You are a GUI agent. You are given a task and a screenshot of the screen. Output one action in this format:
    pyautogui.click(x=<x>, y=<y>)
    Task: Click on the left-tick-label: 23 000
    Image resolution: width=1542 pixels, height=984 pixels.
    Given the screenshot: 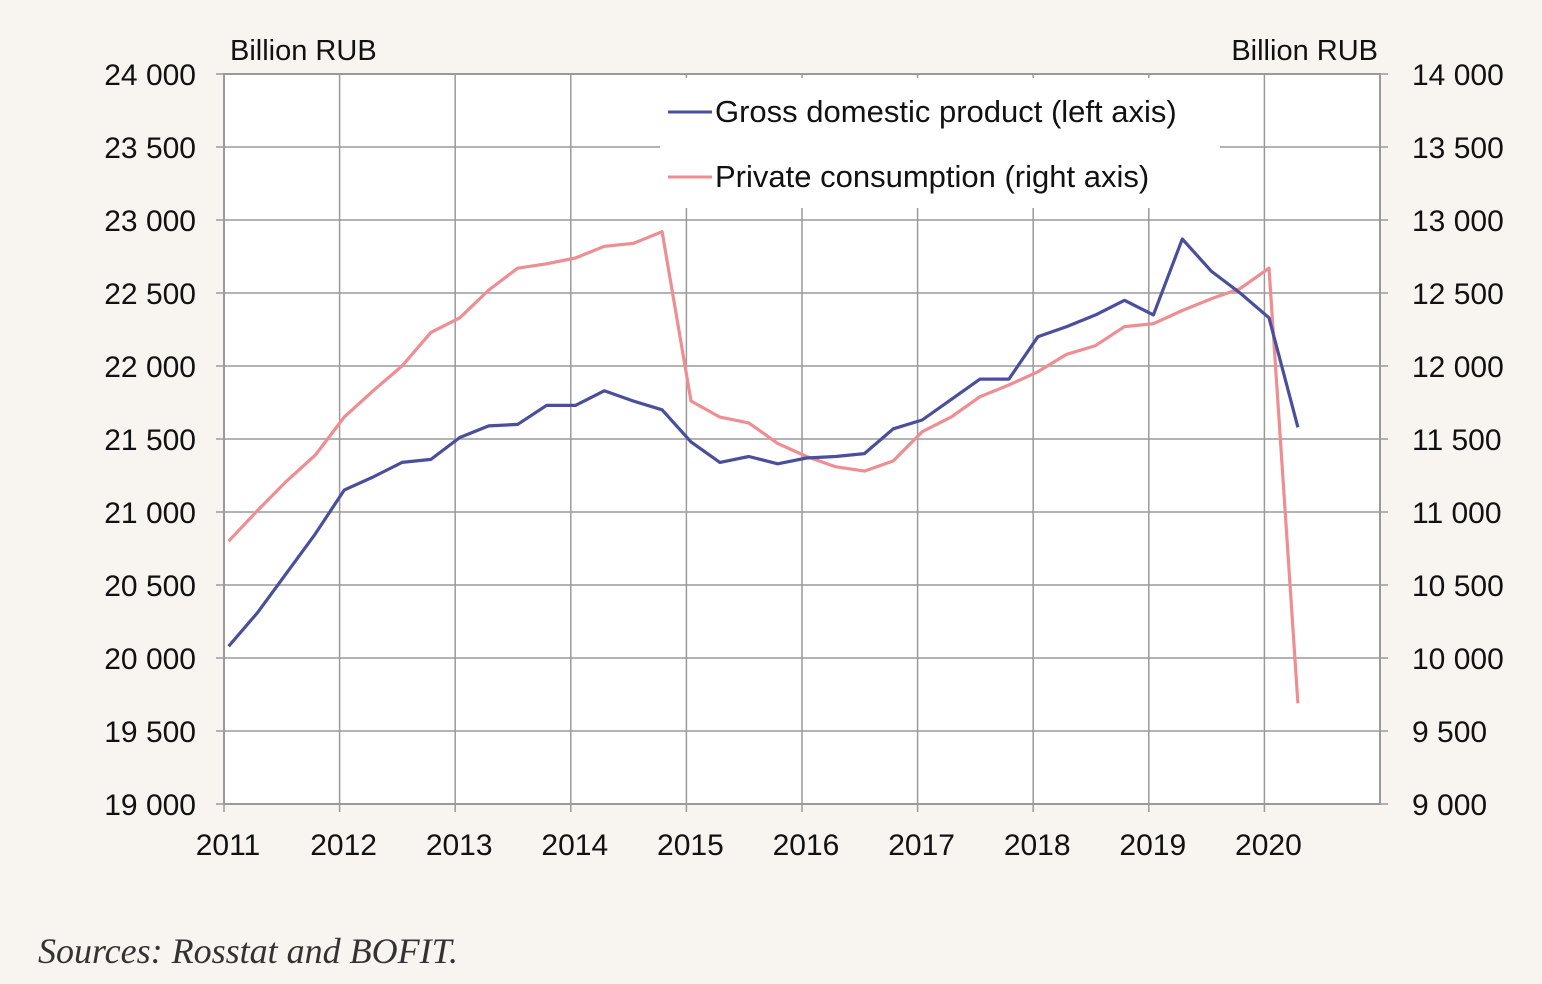 What is the action you would take?
    pyautogui.click(x=150, y=221)
    